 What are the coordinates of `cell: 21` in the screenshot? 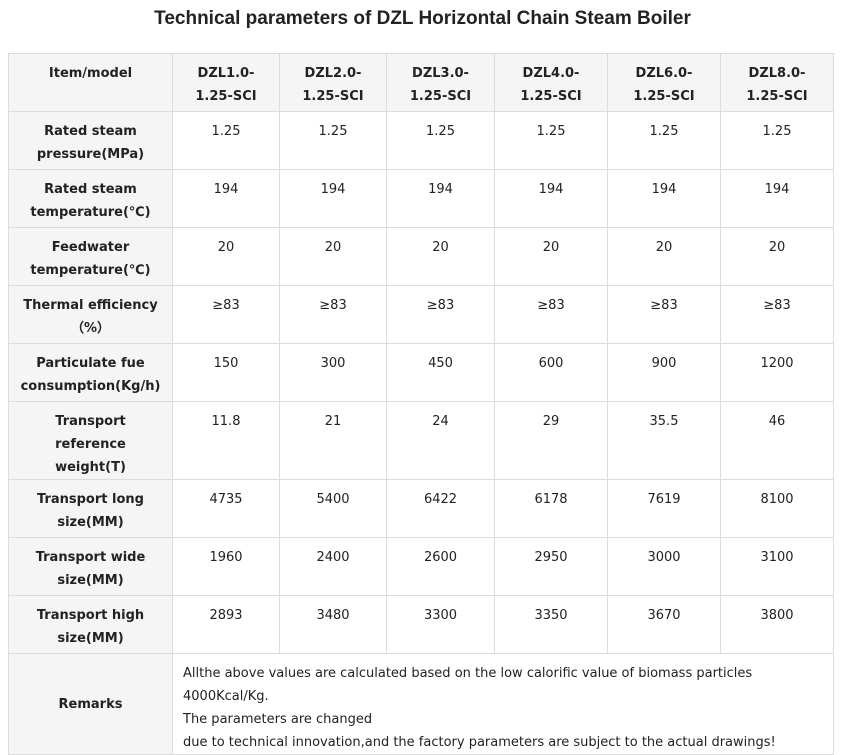 It's located at (333, 440).